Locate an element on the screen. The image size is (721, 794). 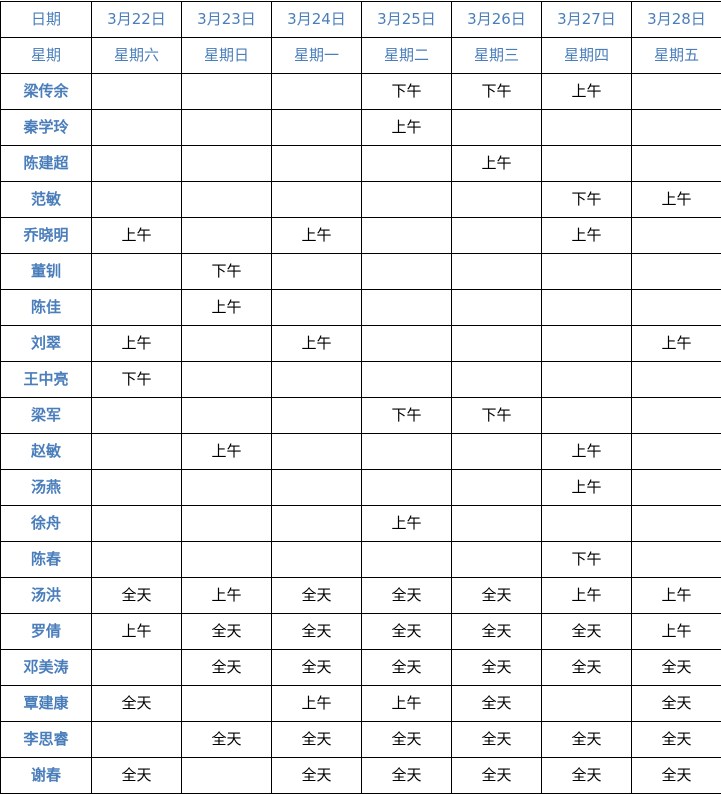
person-name-cell: 陈佳 is located at coordinates (46, 308).